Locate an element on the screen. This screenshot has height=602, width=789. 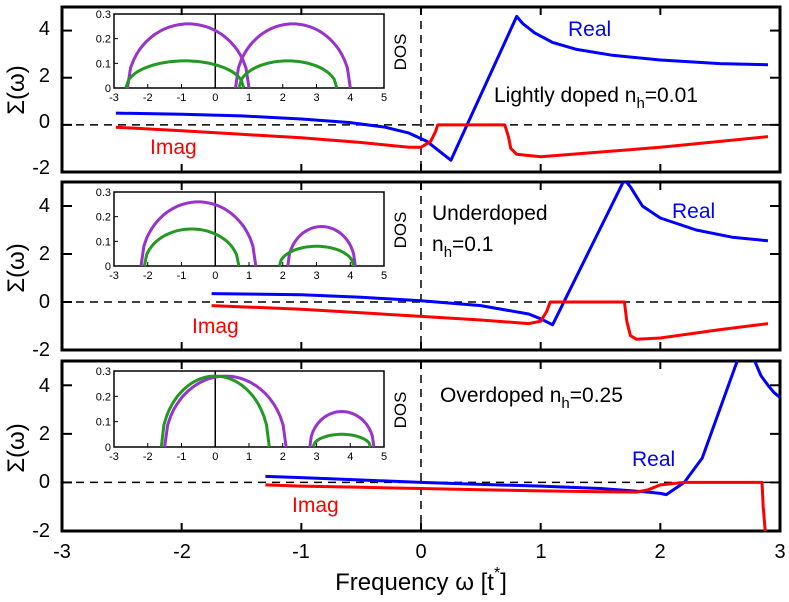
panel-2-real-label: Real is located at coordinates (693, 211).